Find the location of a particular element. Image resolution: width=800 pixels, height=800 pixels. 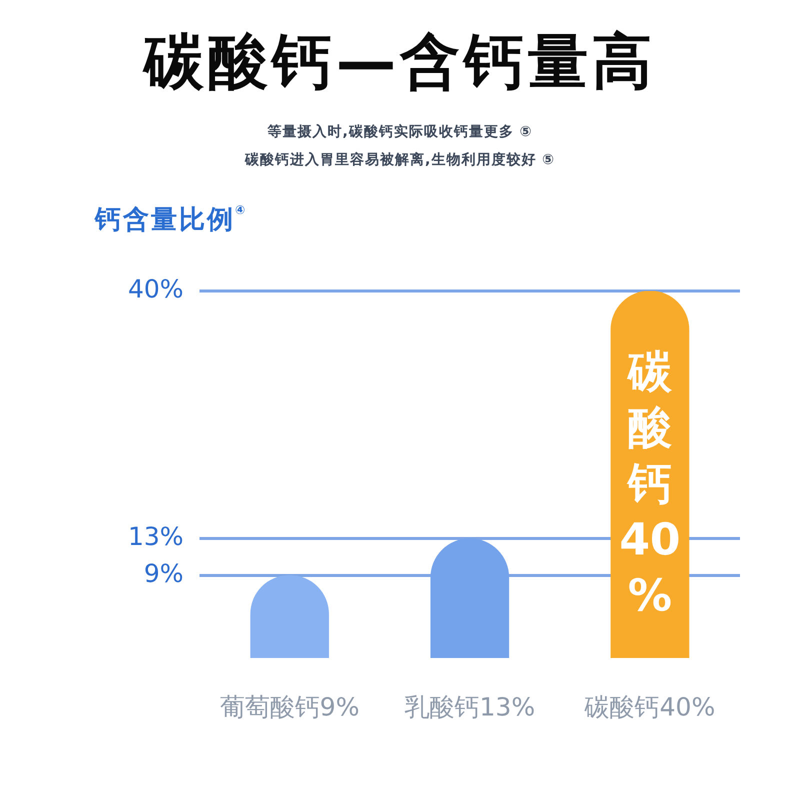

y-tick-label: 13% is located at coordinates (156, 537).